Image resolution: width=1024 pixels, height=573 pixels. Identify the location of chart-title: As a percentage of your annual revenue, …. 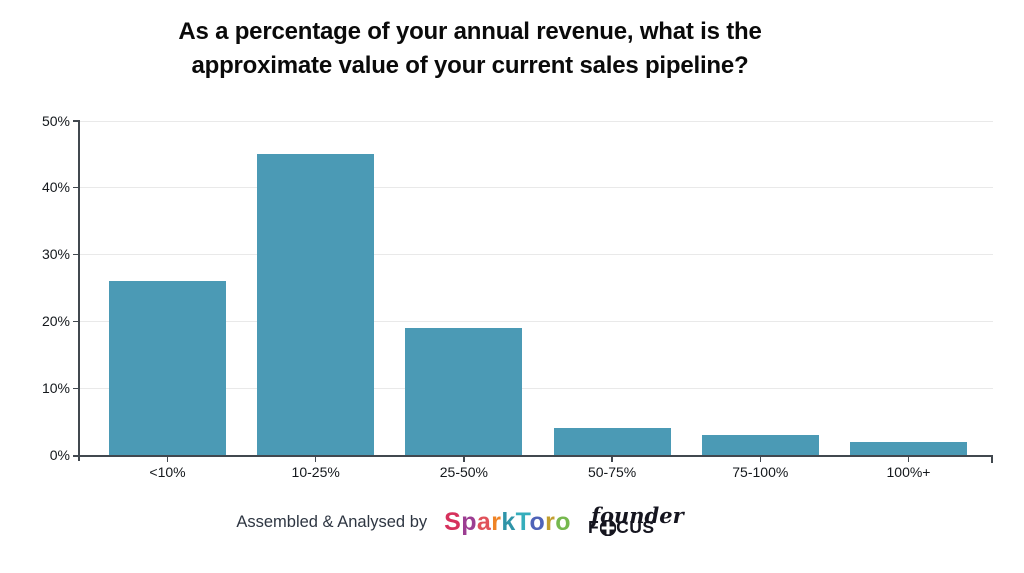
(470, 49).